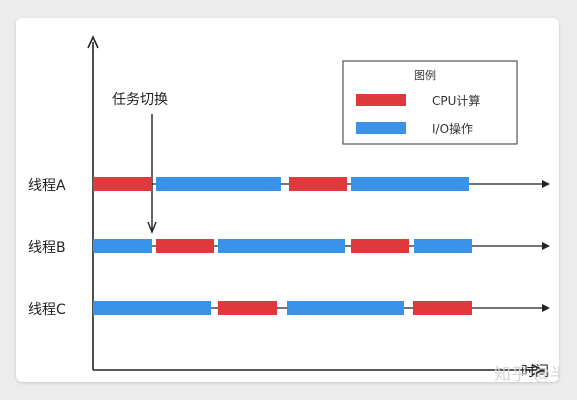  What do you see at coordinates (152, 227) in the screenshot?
I see `task-switch-arrowhead` at bounding box center [152, 227].